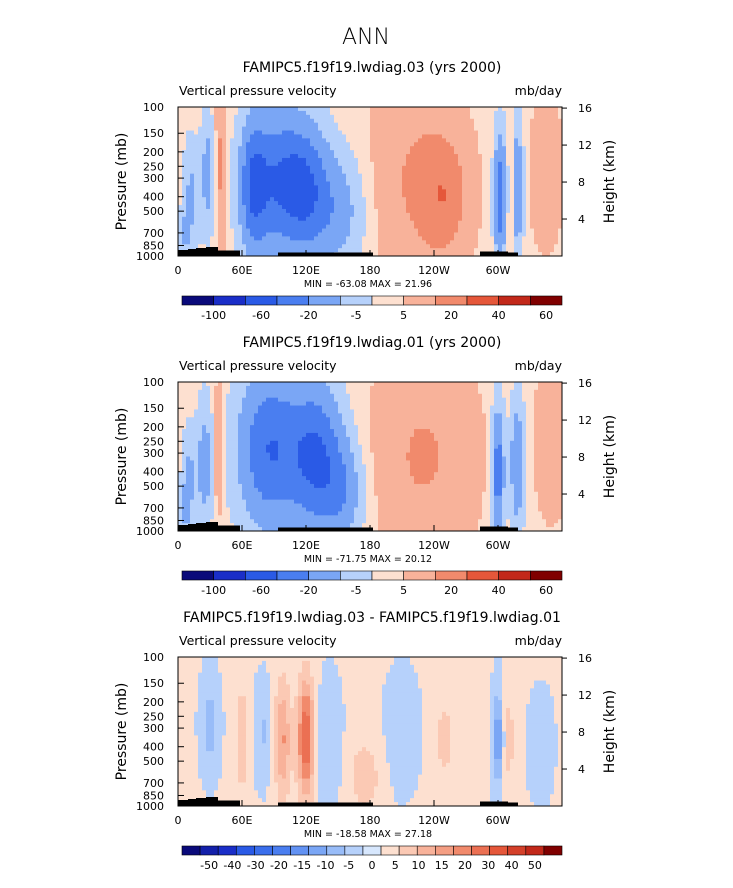 Image resolution: width=733 pixels, height=888 pixels. I want to click on y-tick-label: 850, so click(153, 795).